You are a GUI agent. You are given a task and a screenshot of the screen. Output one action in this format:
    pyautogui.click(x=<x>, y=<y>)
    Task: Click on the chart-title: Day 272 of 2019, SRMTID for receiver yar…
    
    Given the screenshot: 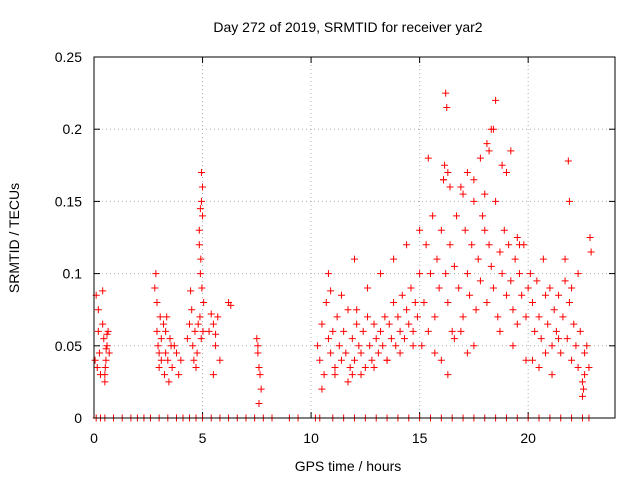 What is the action you would take?
    pyautogui.click(x=347, y=27)
    